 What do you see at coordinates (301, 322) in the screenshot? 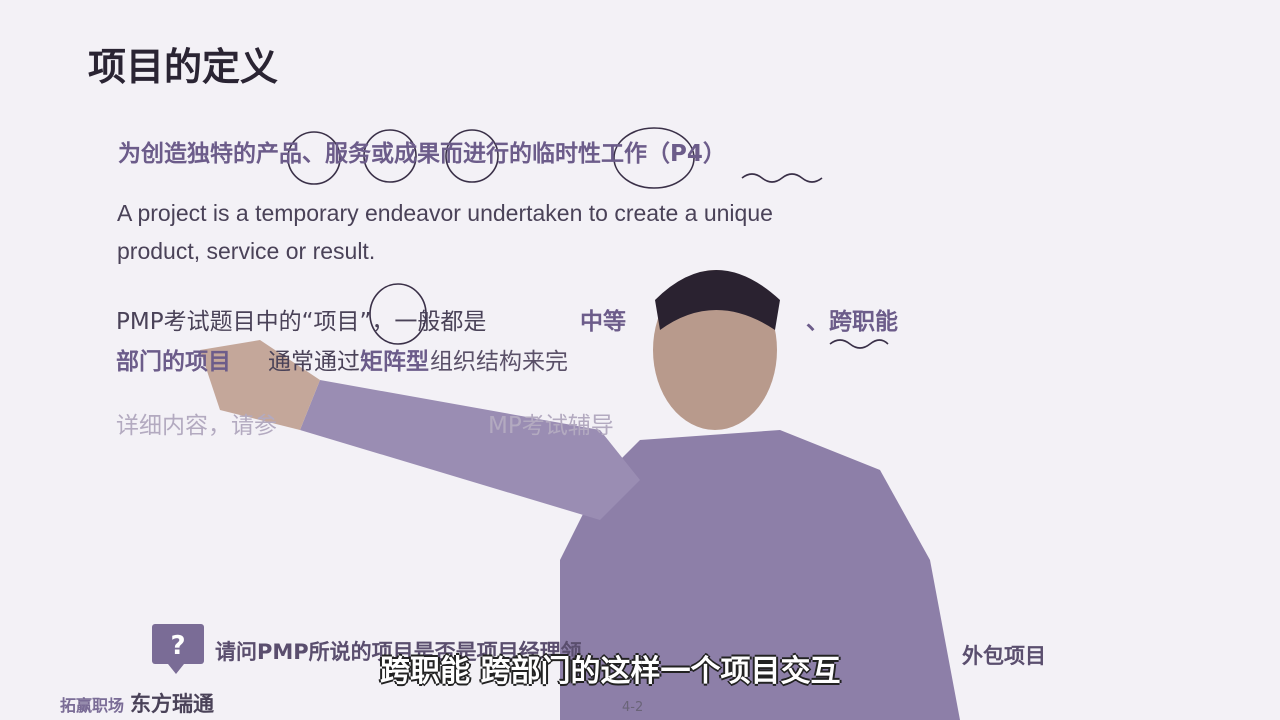
I see `note-text: PMP考试题目中的“项目”，一般都是` at bounding box center [301, 322].